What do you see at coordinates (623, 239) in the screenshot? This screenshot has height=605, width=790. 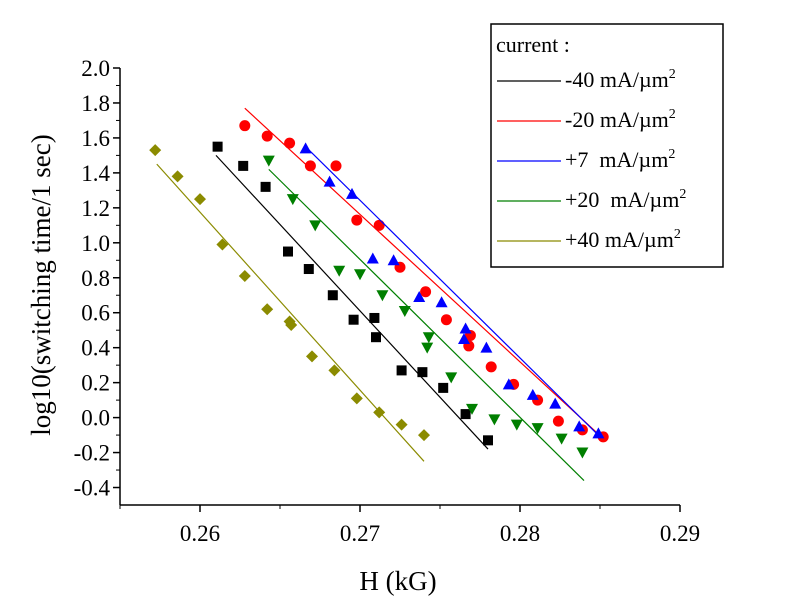 I see `legend-label: +40 mA/µm2` at bounding box center [623, 239].